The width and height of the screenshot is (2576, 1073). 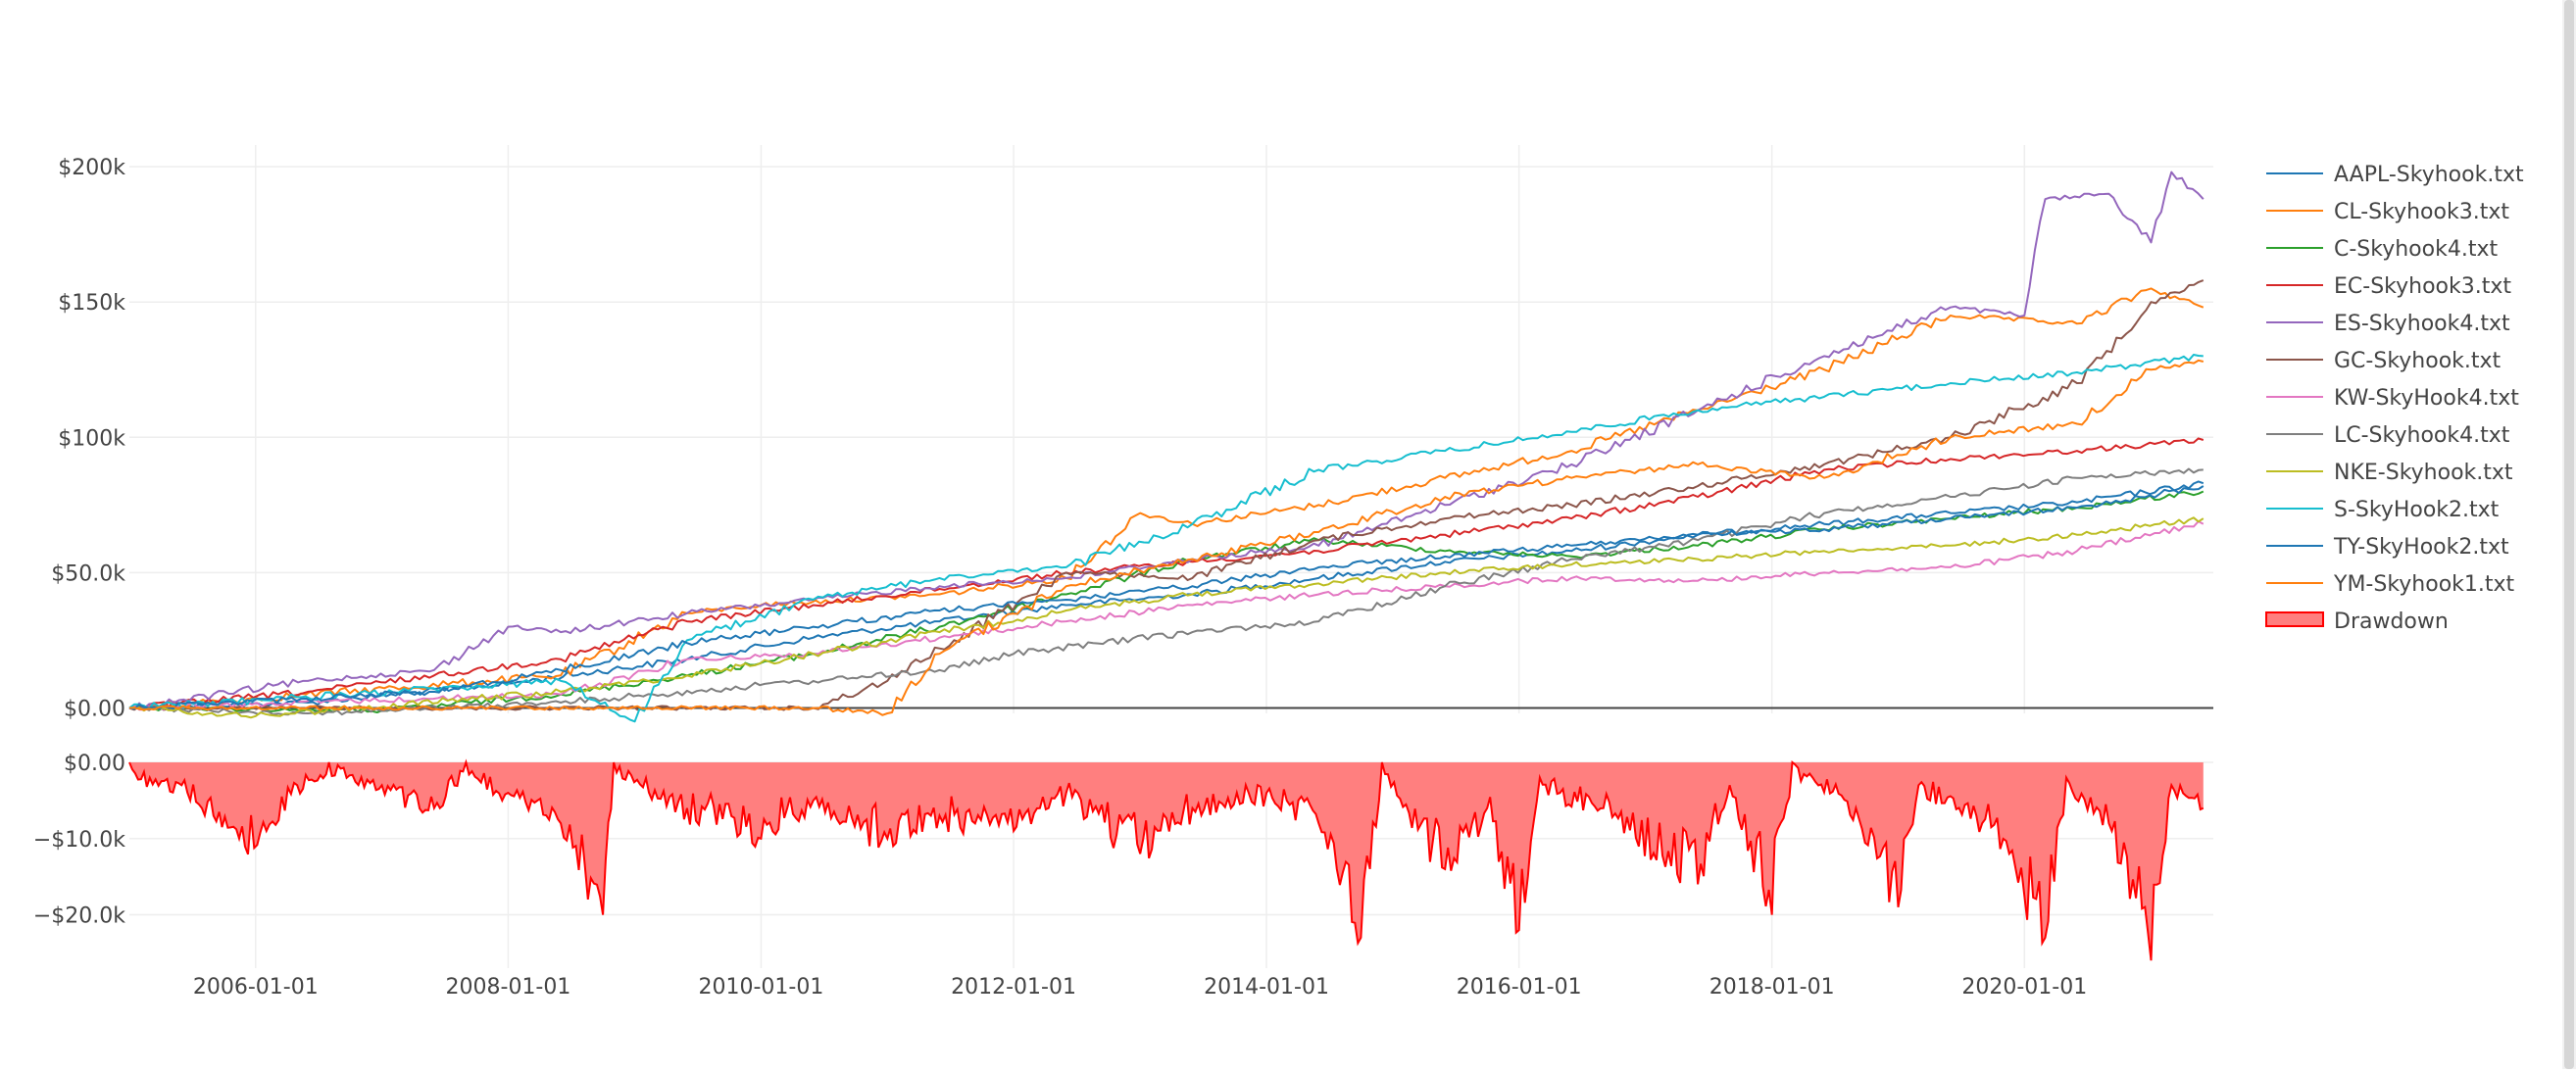 I want to click on x-tick-label: 2018-01-01, so click(x=1772, y=987).